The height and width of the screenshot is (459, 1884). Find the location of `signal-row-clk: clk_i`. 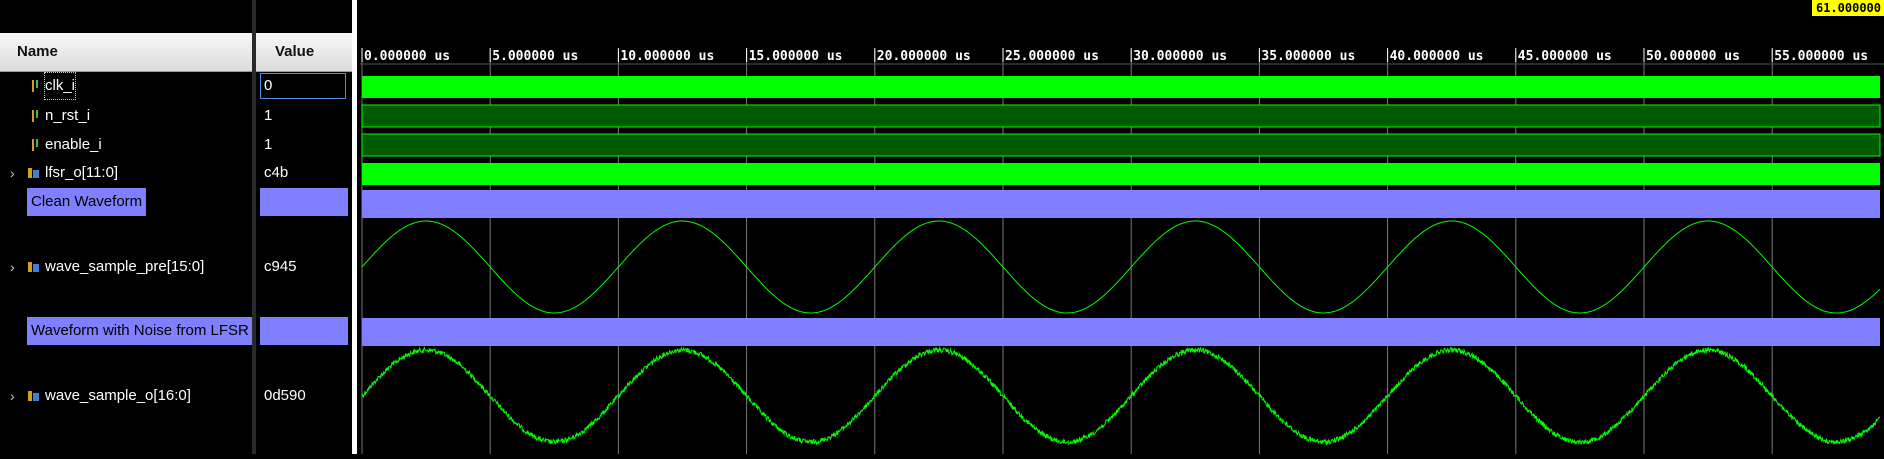

signal-row-clk: clk_i is located at coordinates (126, 86).